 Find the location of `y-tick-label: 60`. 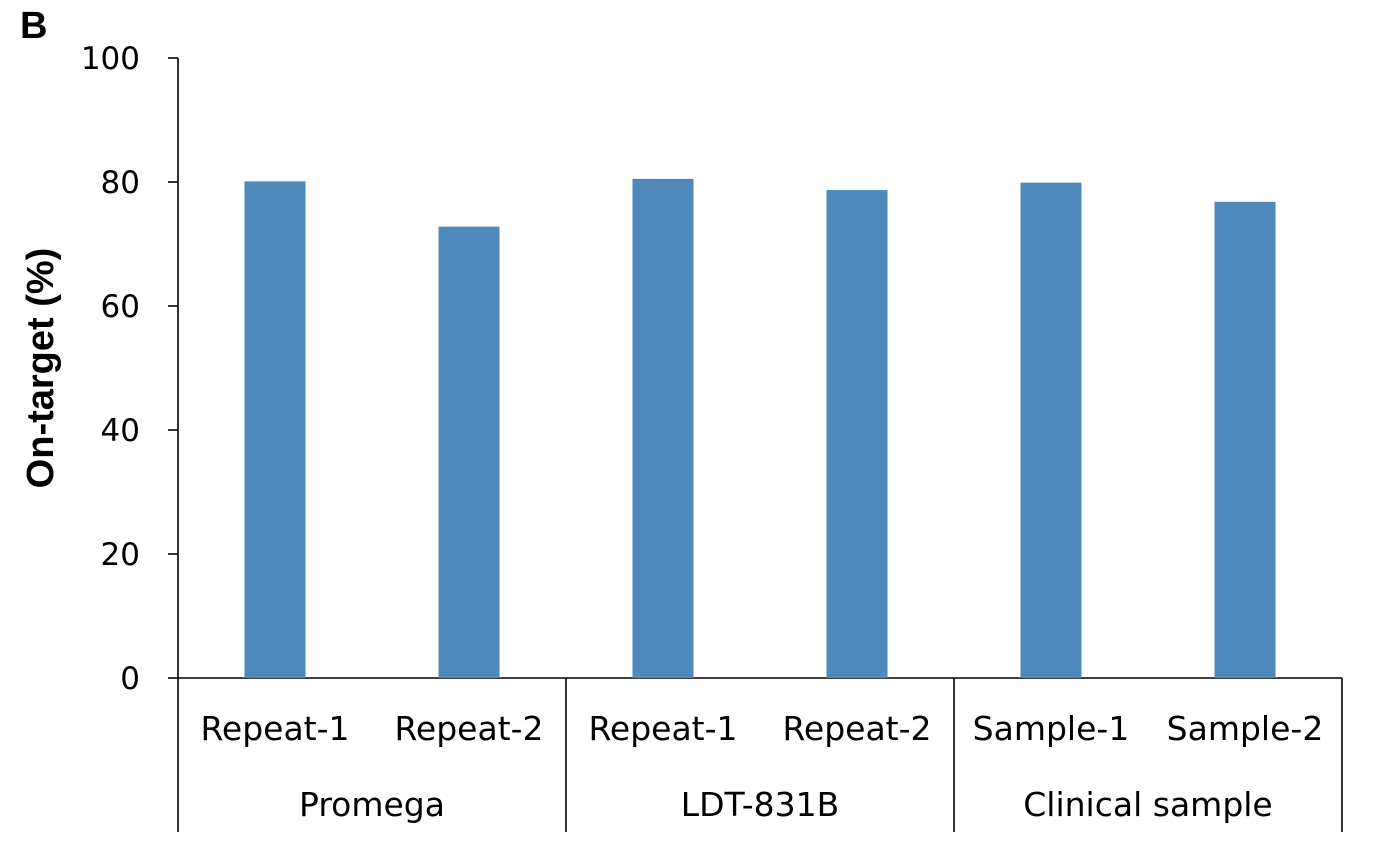

y-tick-label: 60 is located at coordinates (120, 307).